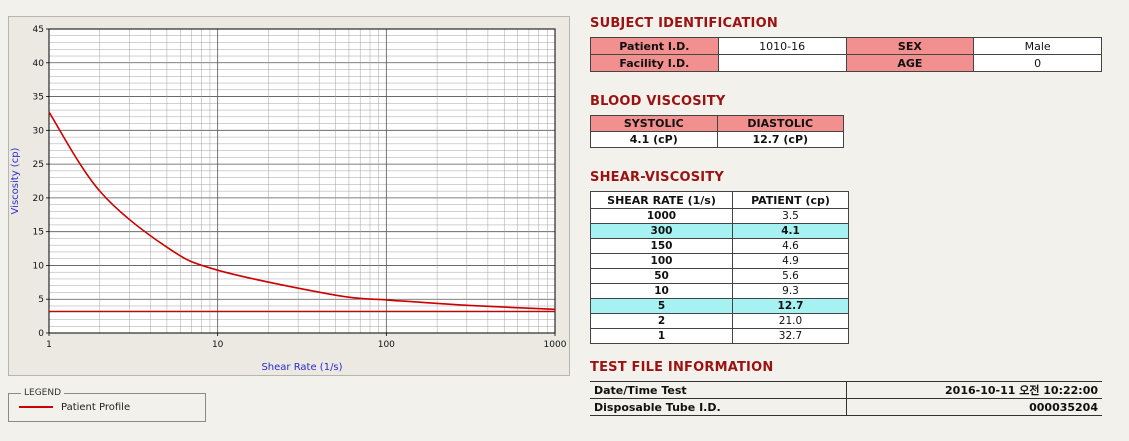 The height and width of the screenshot is (441, 1129). I want to click on svg-text: 5, so click(41, 300).